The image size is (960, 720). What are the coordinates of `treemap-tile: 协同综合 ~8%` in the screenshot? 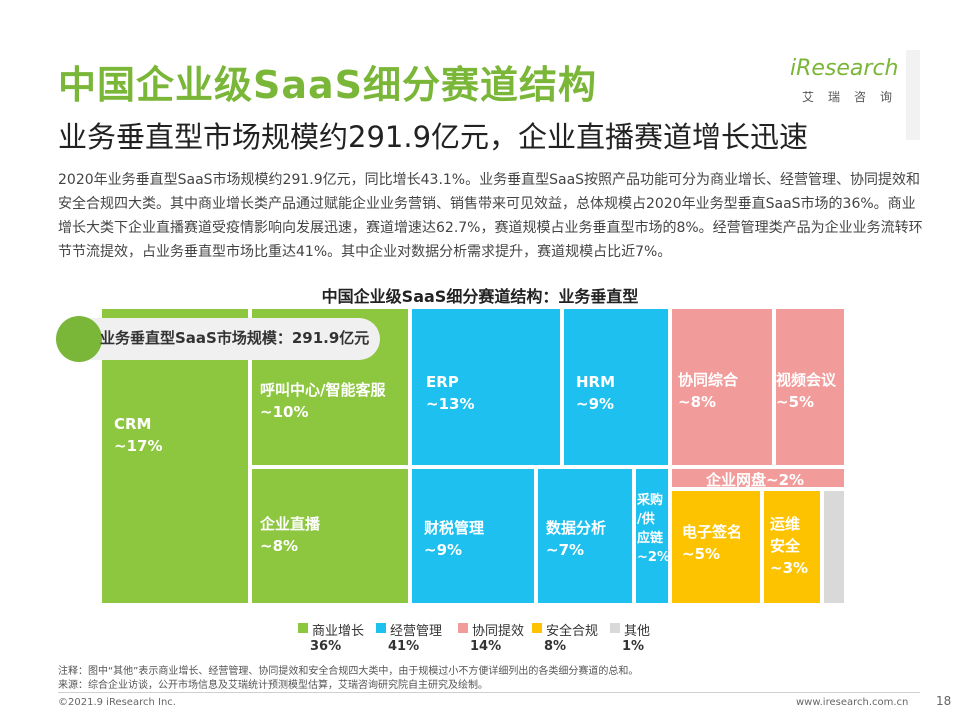 It's located at (722, 387).